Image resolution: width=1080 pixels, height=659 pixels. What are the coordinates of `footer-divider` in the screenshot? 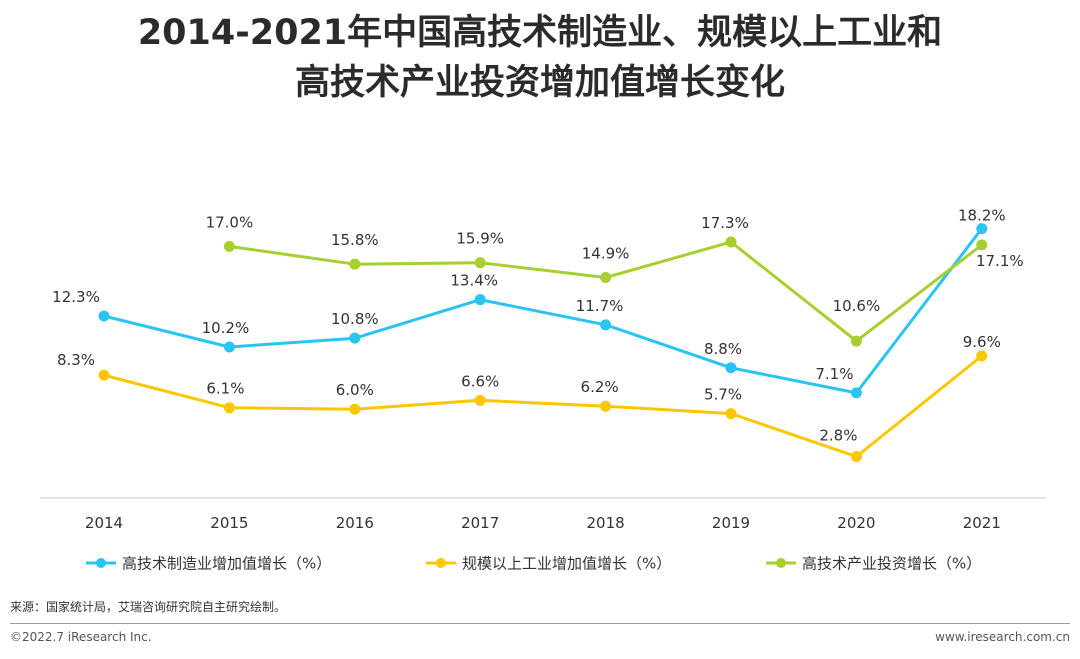 It's located at (540, 623).